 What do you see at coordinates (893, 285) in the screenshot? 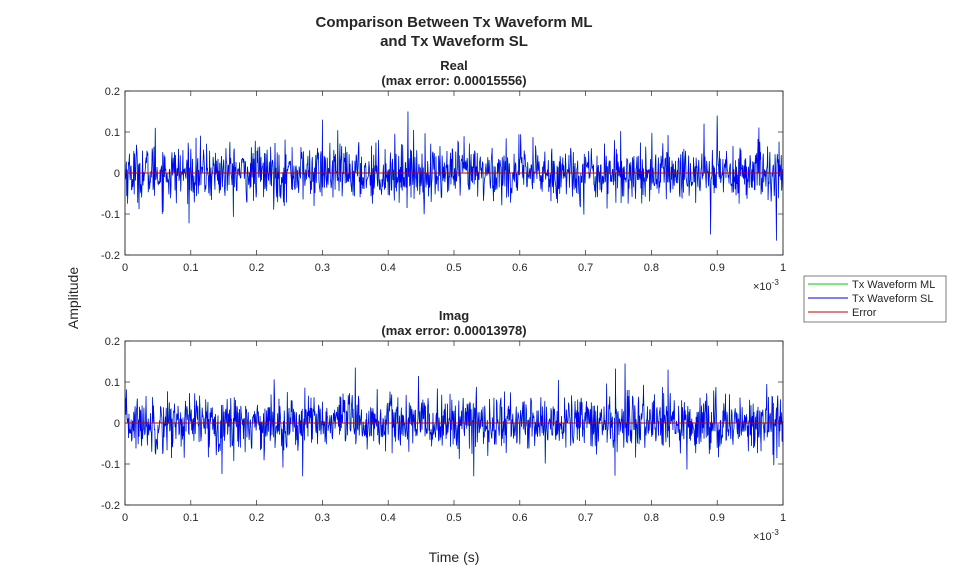
I see `legend-label-ml: Tx Waveform ML` at bounding box center [893, 285].